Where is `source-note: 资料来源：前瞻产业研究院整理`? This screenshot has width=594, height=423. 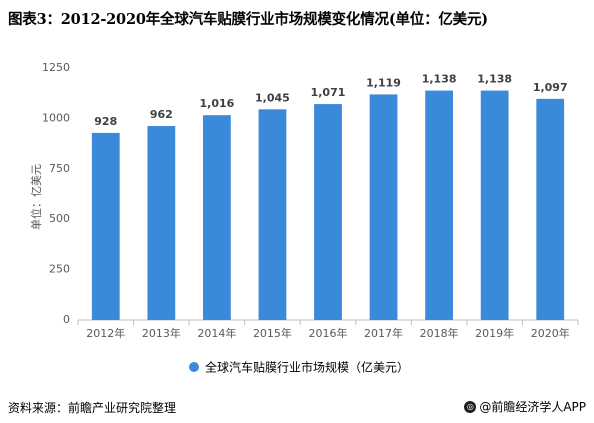 source-note: 资料来源：前瞻产业研究院整理 is located at coordinates (92, 408).